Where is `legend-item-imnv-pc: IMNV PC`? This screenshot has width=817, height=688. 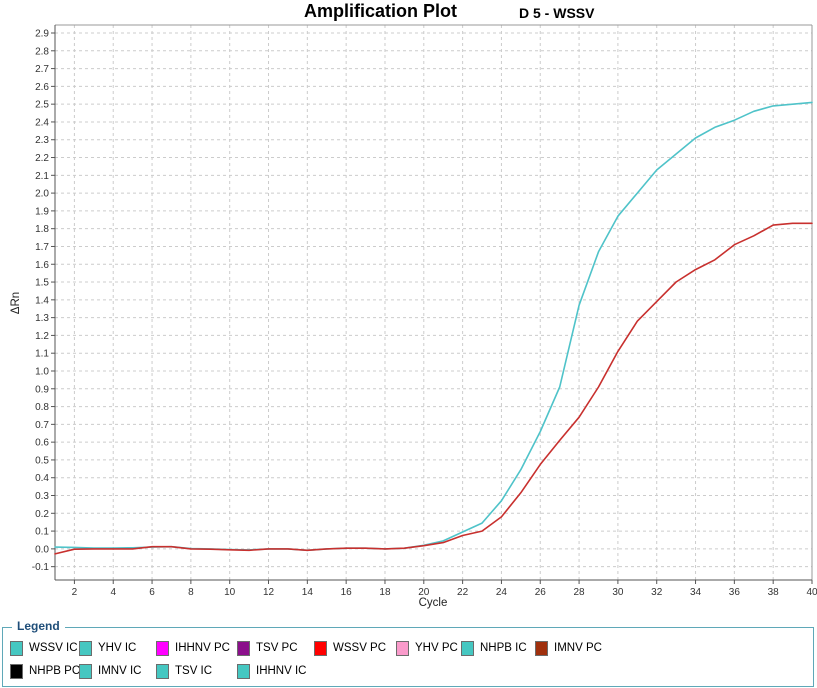
legend-item-imnv-pc: IMNV PC is located at coordinates (568, 648).